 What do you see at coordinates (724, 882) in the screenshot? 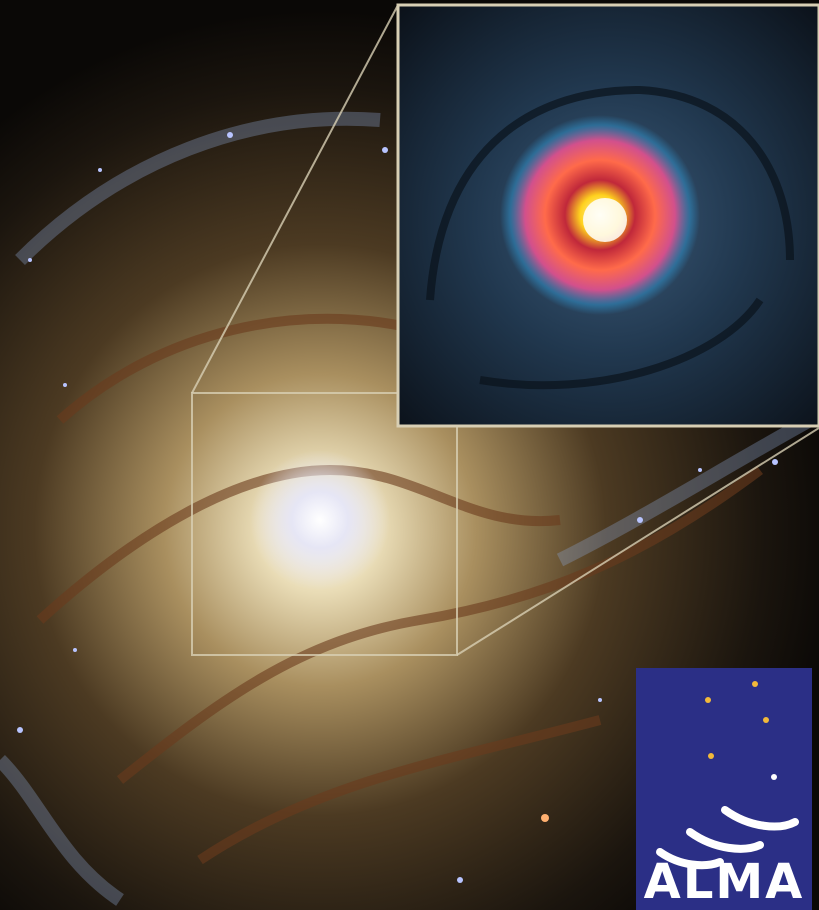
I see `logo-text: ALMA` at bounding box center [724, 882].